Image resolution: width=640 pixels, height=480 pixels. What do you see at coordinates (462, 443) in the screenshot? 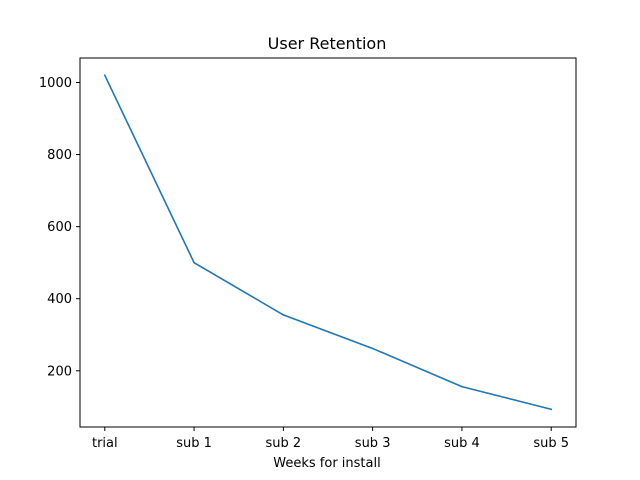
I see `x-tick-label: sub 4` at bounding box center [462, 443].